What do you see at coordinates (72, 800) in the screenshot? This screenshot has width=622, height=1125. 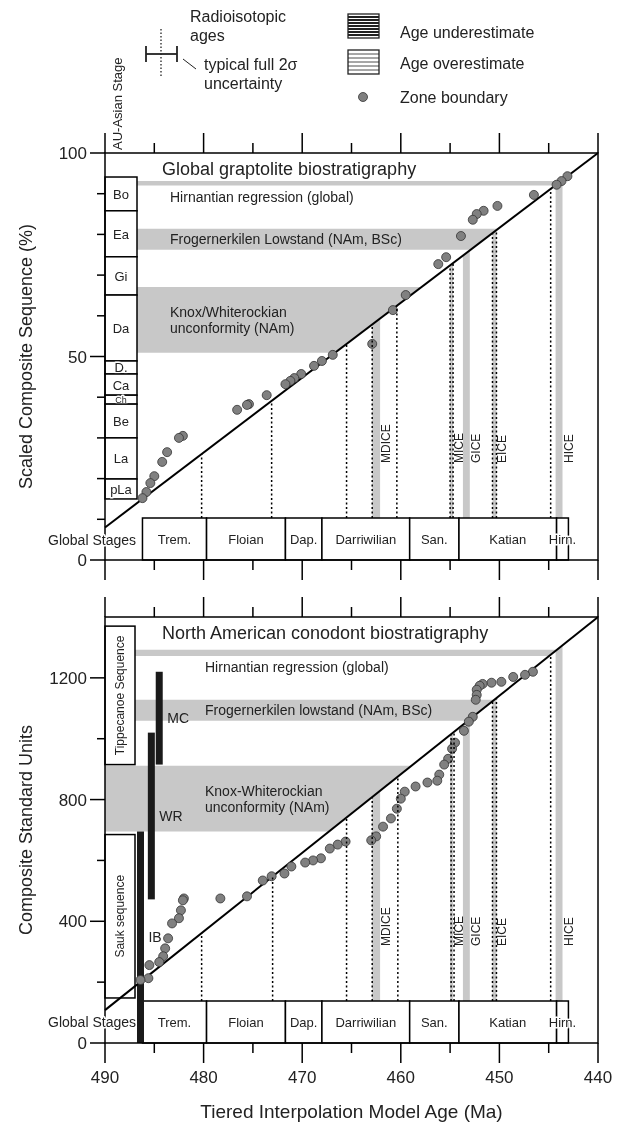 I see `y-tick-label: 800` at bounding box center [72, 800].